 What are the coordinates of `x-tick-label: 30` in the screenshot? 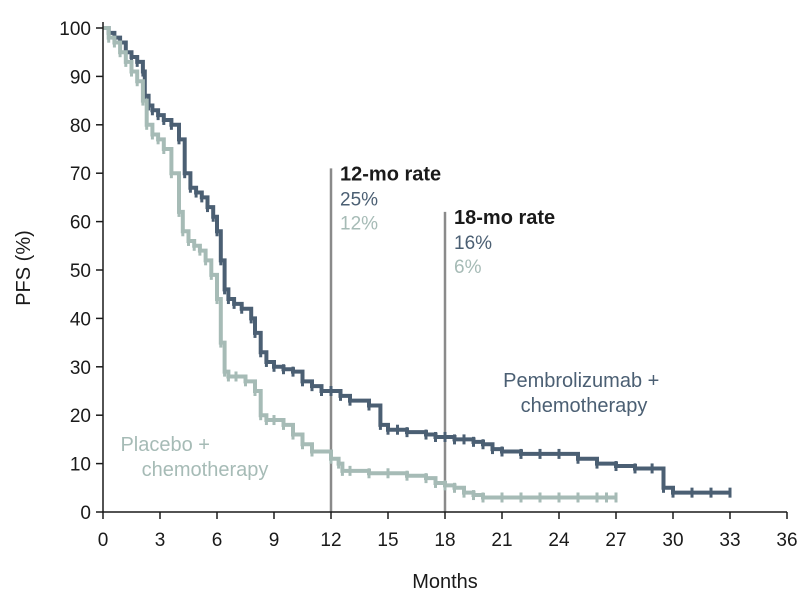 It's located at (672, 540).